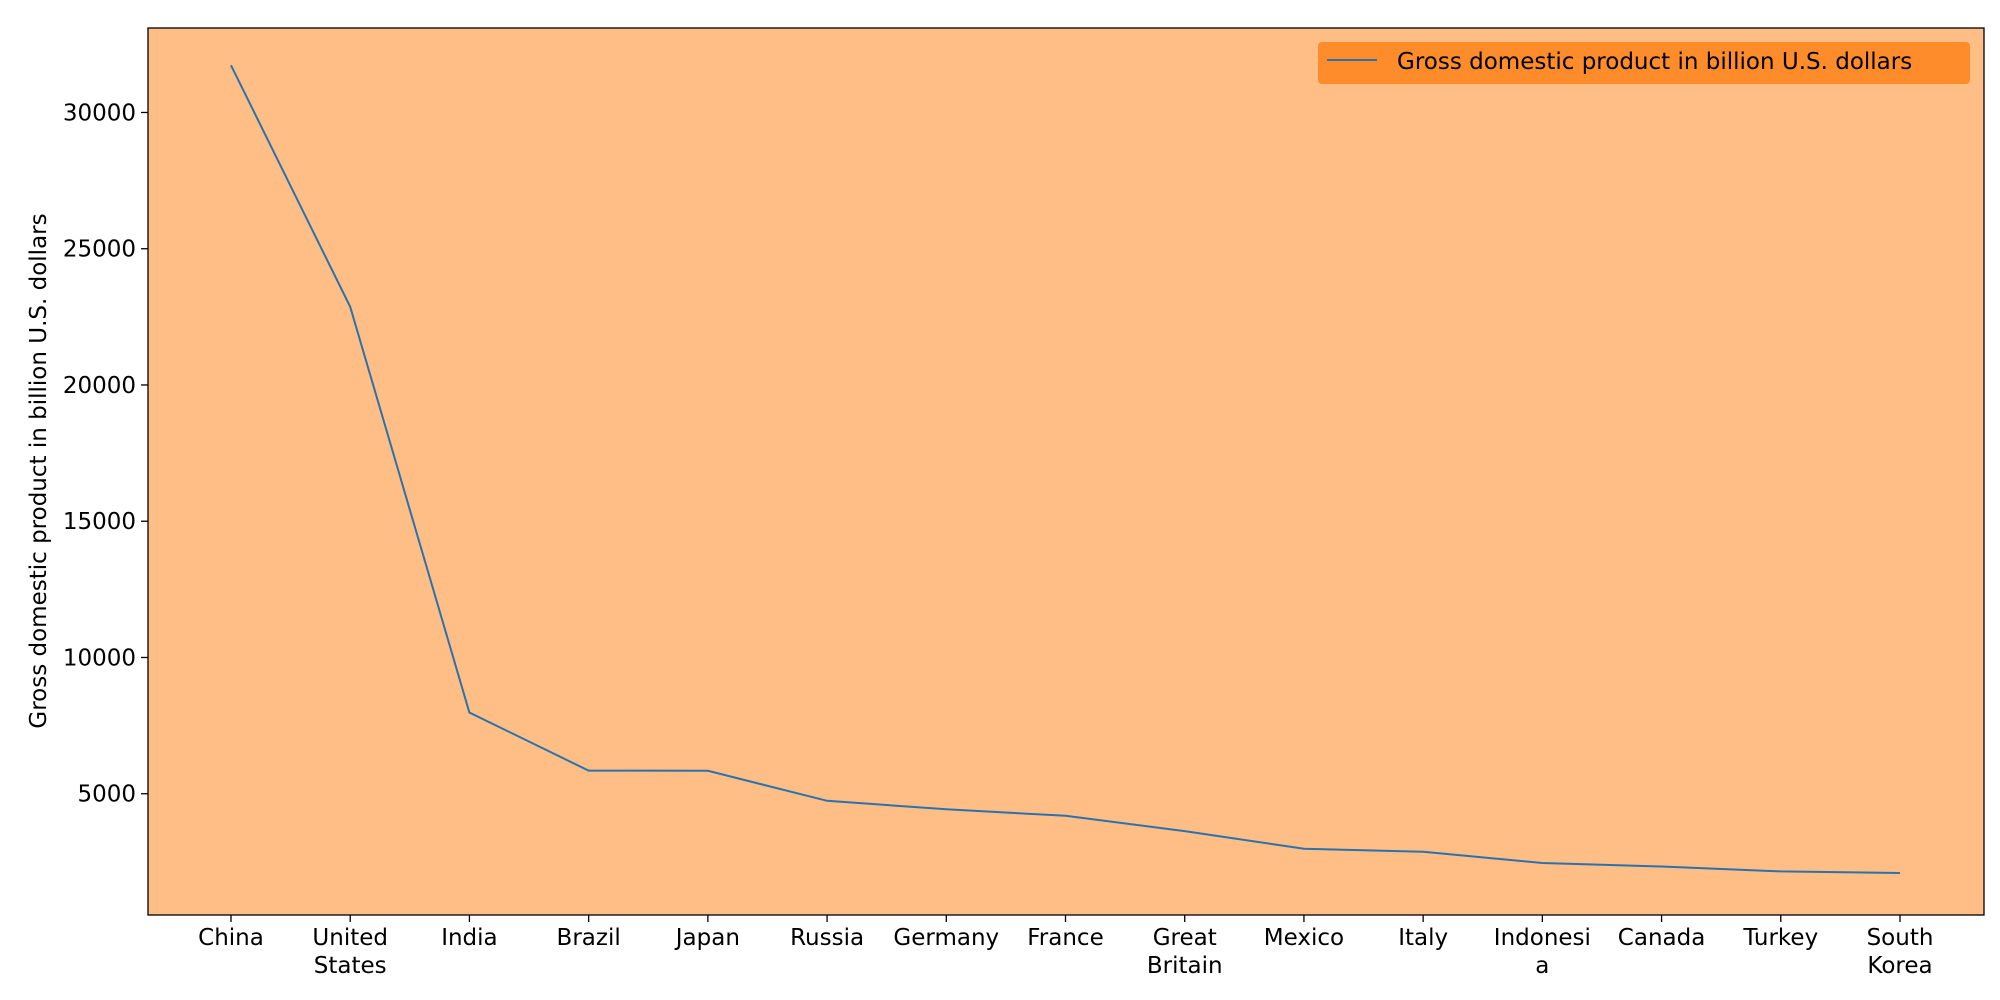  What do you see at coordinates (1662, 938) in the screenshot?
I see `x-tick-label: Canada` at bounding box center [1662, 938].